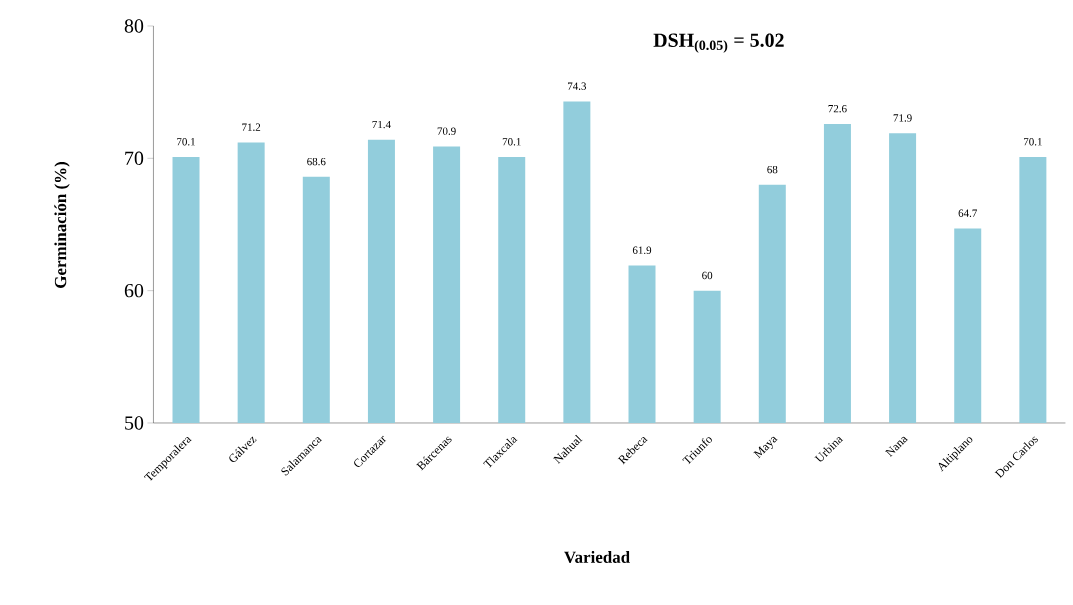 This screenshot has width=1073, height=605. What do you see at coordinates (381, 124) in the screenshot?
I see `data-label: 71.4` at bounding box center [381, 124].